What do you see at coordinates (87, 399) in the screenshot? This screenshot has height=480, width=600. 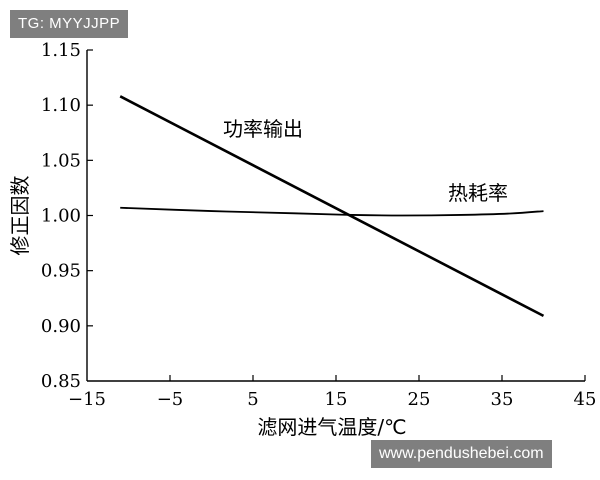 I see `x-tick-label: −15` at bounding box center [87, 399].